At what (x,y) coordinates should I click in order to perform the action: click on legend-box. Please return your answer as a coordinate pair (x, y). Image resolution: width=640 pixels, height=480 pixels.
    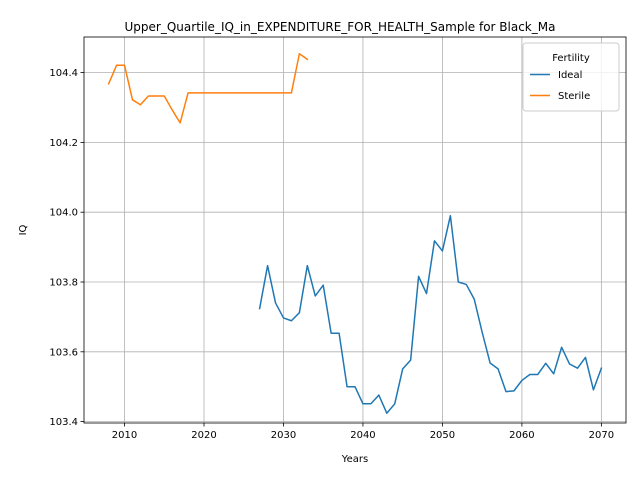
    Looking at the image, I should click on (571, 77).